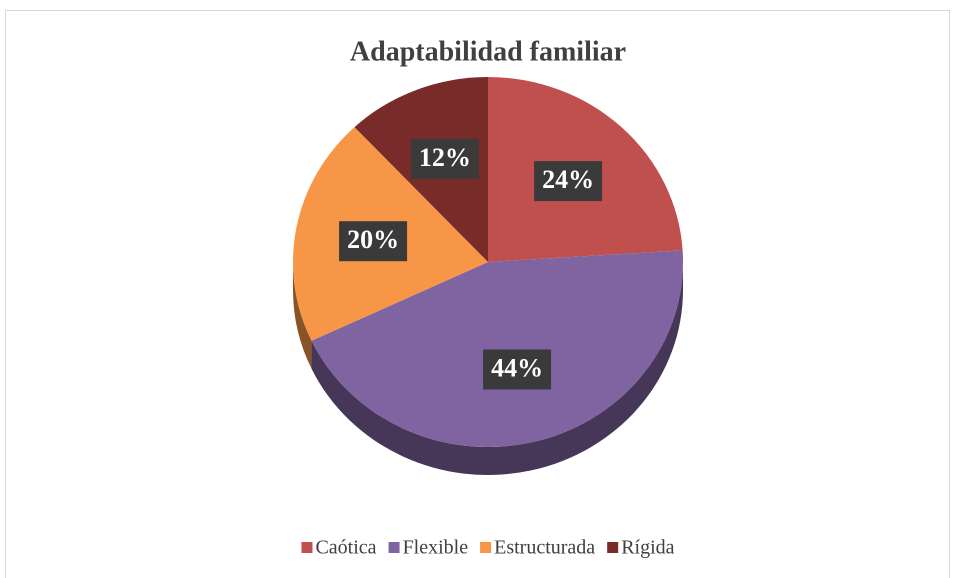 Image resolution: width=955 pixels, height=578 pixels. I want to click on legend-label: Caótica, so click(345, 548).